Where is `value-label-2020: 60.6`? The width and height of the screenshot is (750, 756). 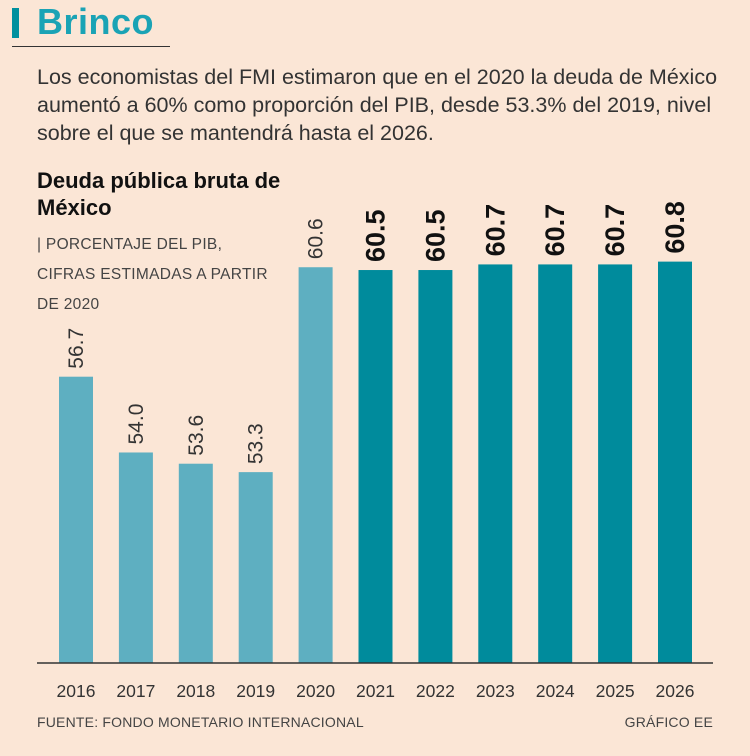
value-label-2020: 60.6 is located at coordinates (316, 238).